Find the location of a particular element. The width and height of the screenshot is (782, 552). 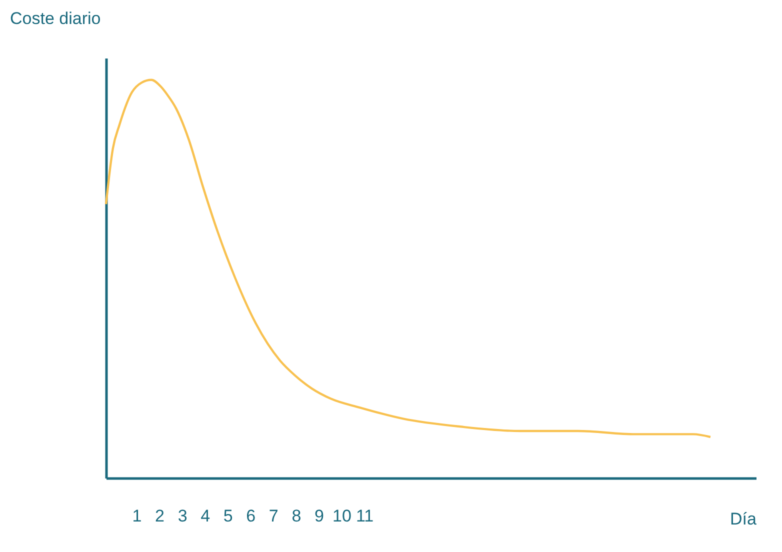

x-tick-label: 10 is located at coordinates (342, 516).